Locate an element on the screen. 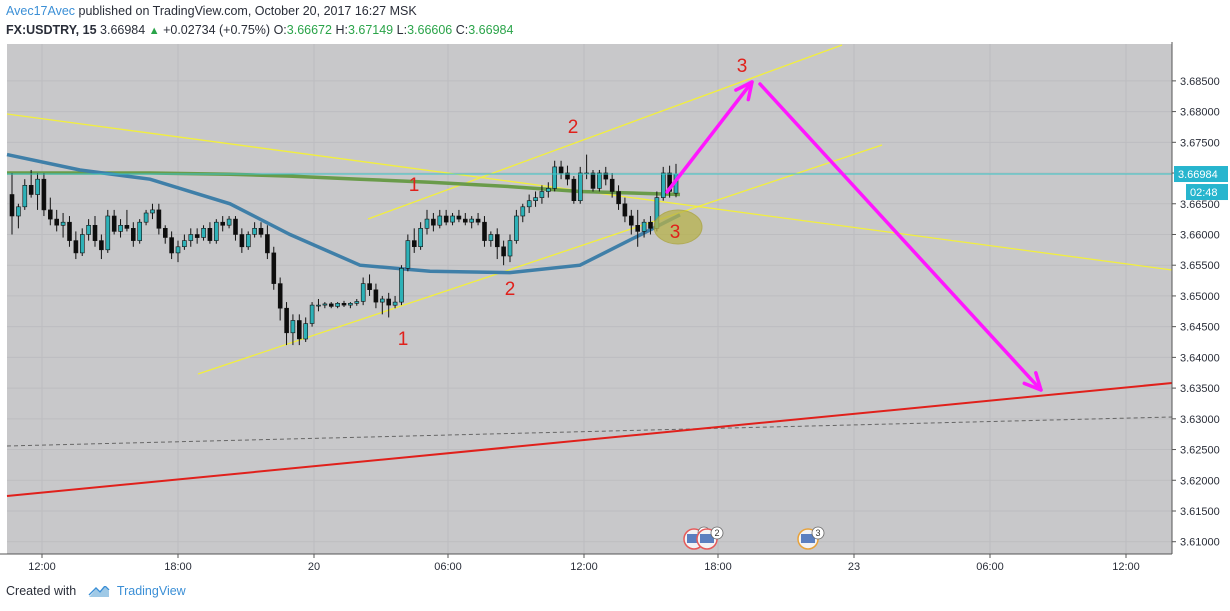 This screenshot has width=1230, height=611. price-tick-label: 3.61000 is located at coordinates (1200, 543).